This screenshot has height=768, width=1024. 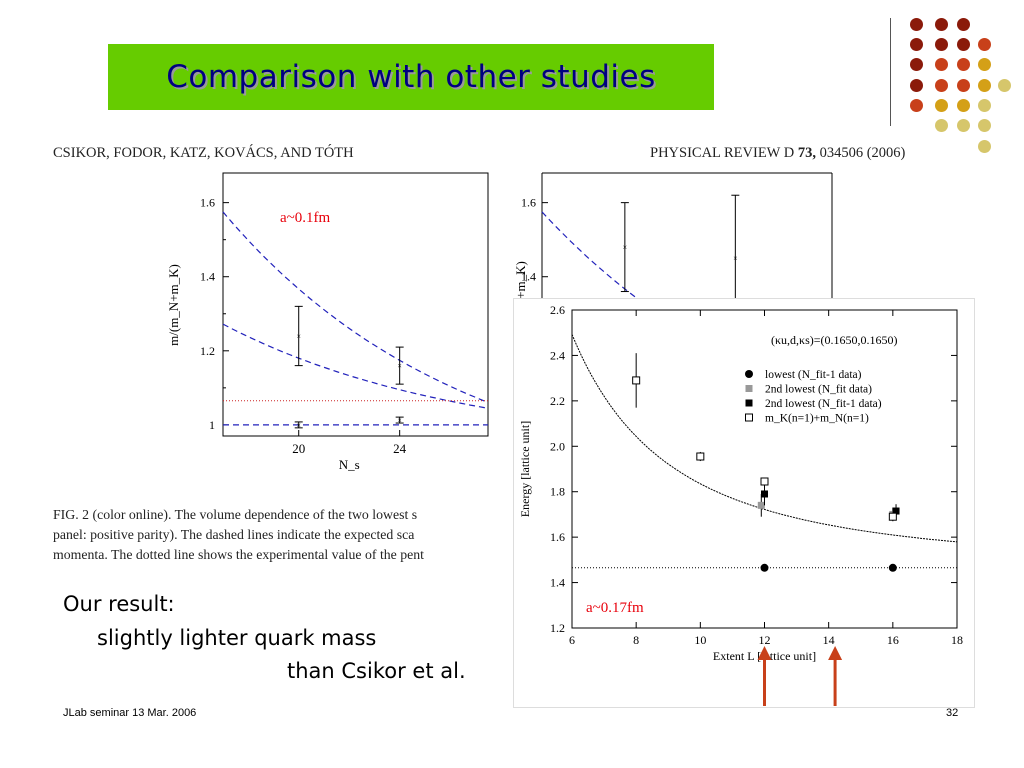 What do you see at coordinates (557, 310) in the screenshot?
I see `y-tick-label: 2.6` at bounding box center [557, 310].